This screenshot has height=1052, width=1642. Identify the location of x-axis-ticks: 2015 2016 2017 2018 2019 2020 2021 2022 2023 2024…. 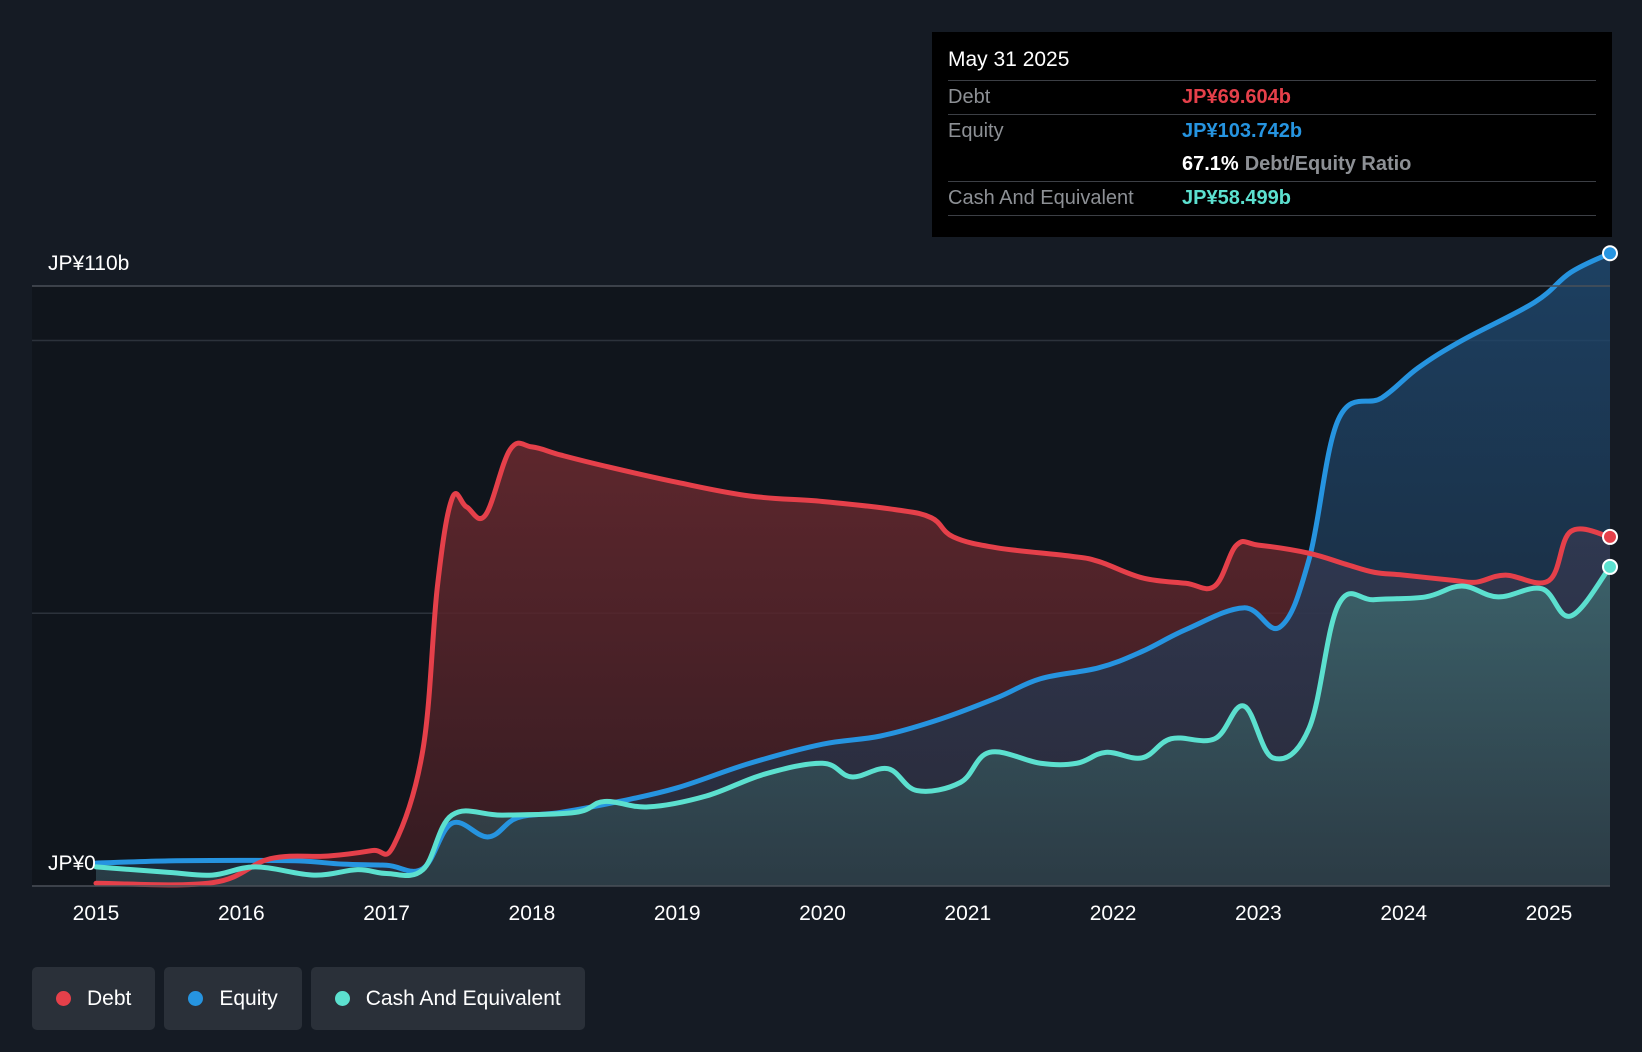
(823, 913).